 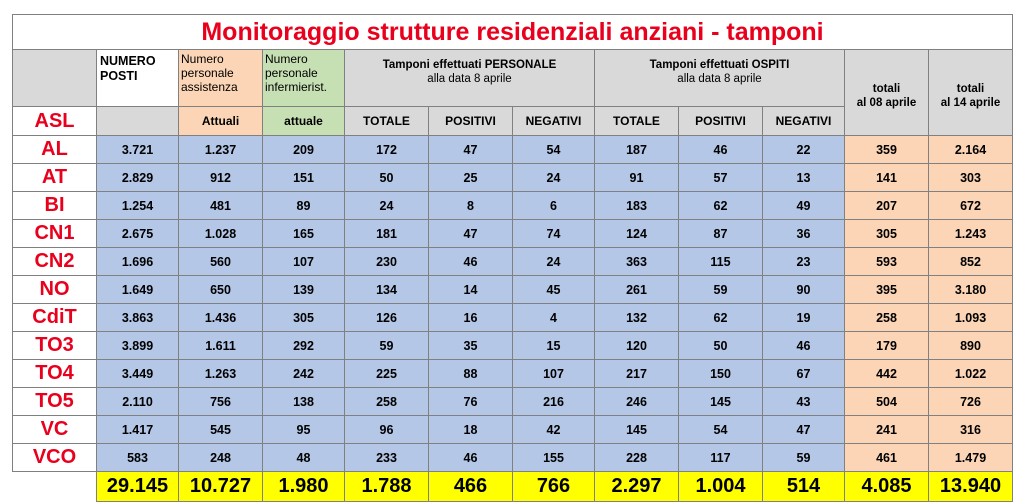 I want to click on cell-o-negativi: 36, so click(x=803, y=233).